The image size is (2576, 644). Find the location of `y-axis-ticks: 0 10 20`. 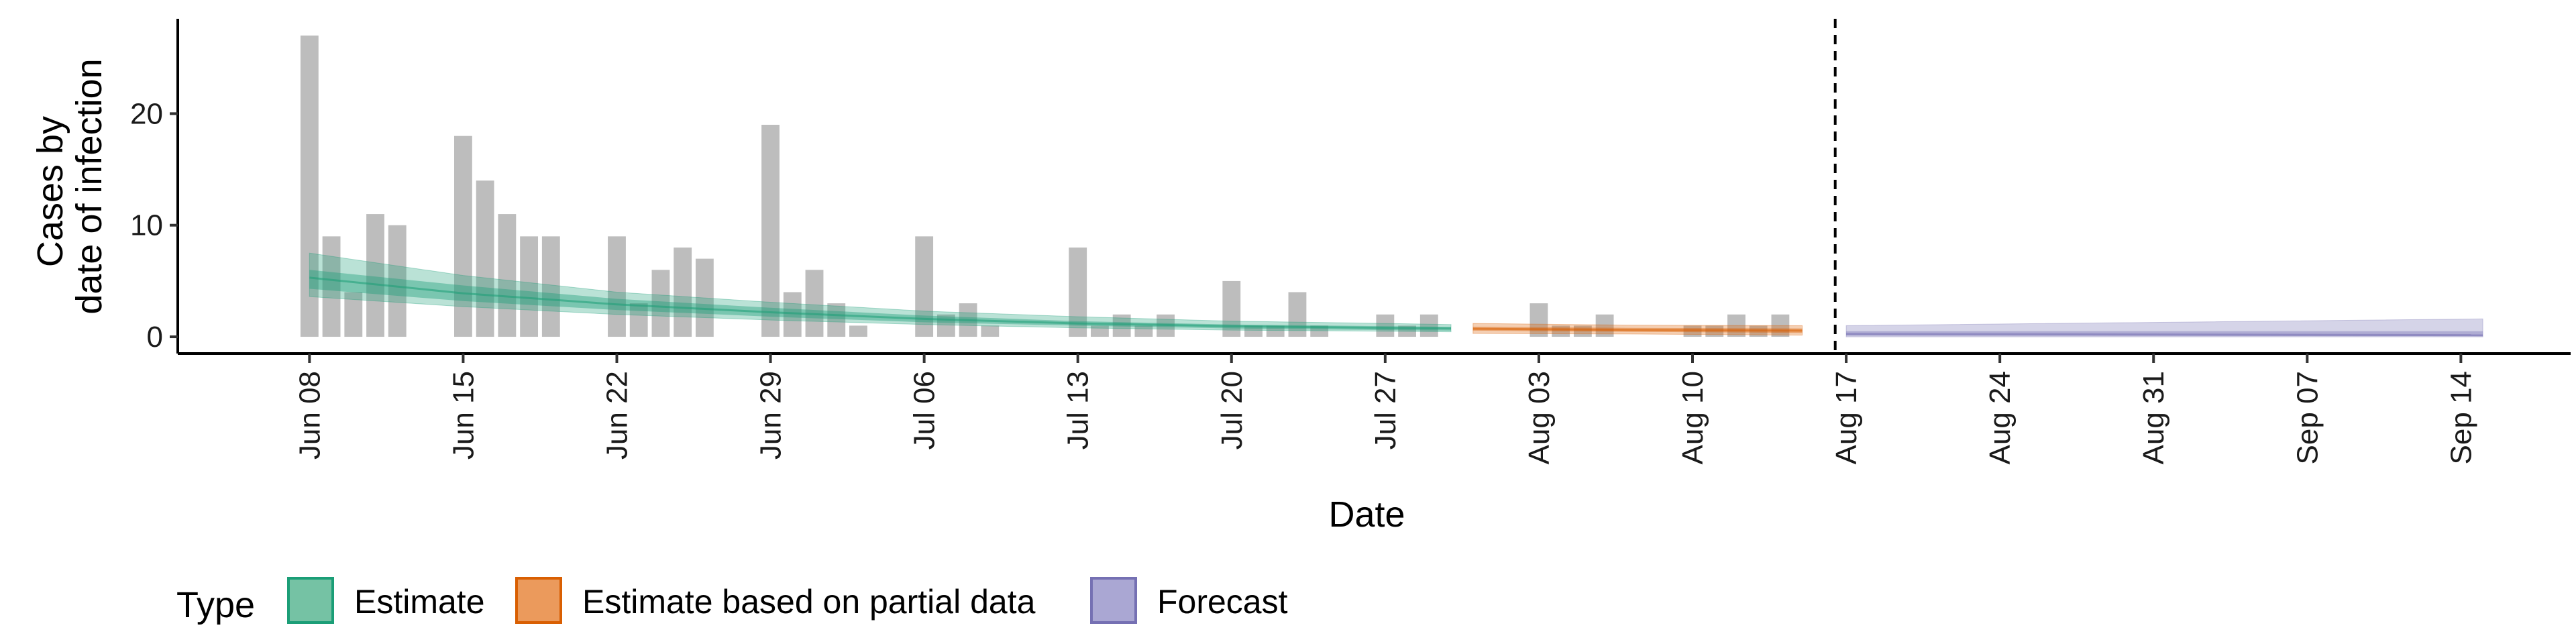

y-axis-ticks: 0 10 20 is located at coordinates (154, 225).